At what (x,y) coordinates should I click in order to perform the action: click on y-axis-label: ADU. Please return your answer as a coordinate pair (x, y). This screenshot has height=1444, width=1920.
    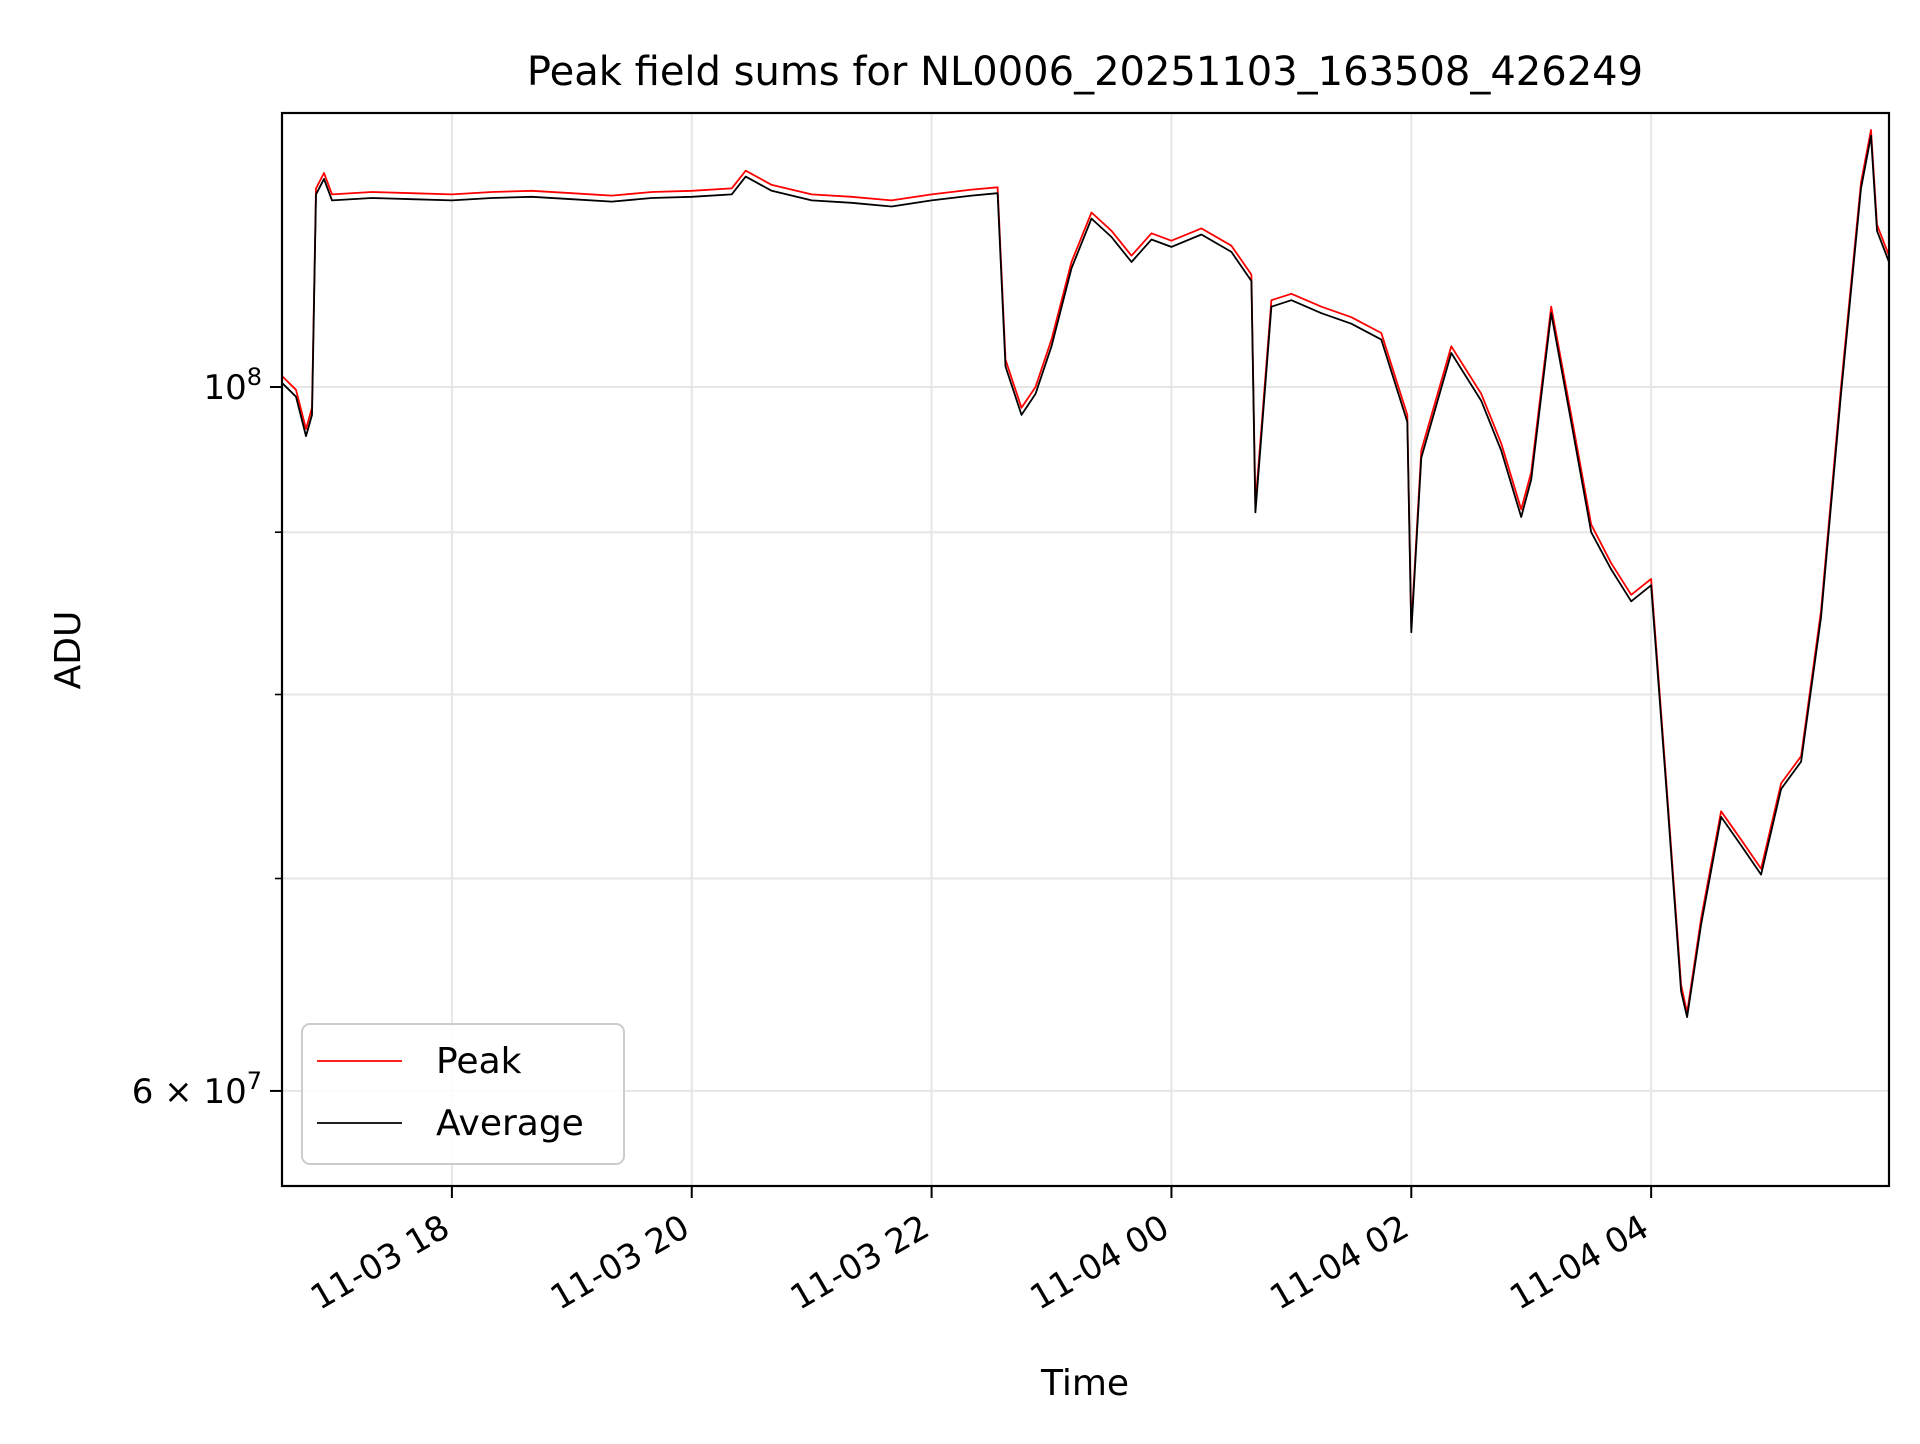
    Looking at the image, I should click on (68, 650).